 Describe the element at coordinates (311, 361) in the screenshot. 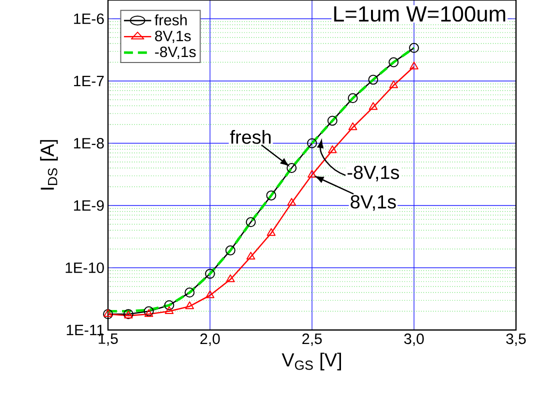

I see `x-axis-title: V$_{GS}$ [V]` at that location.